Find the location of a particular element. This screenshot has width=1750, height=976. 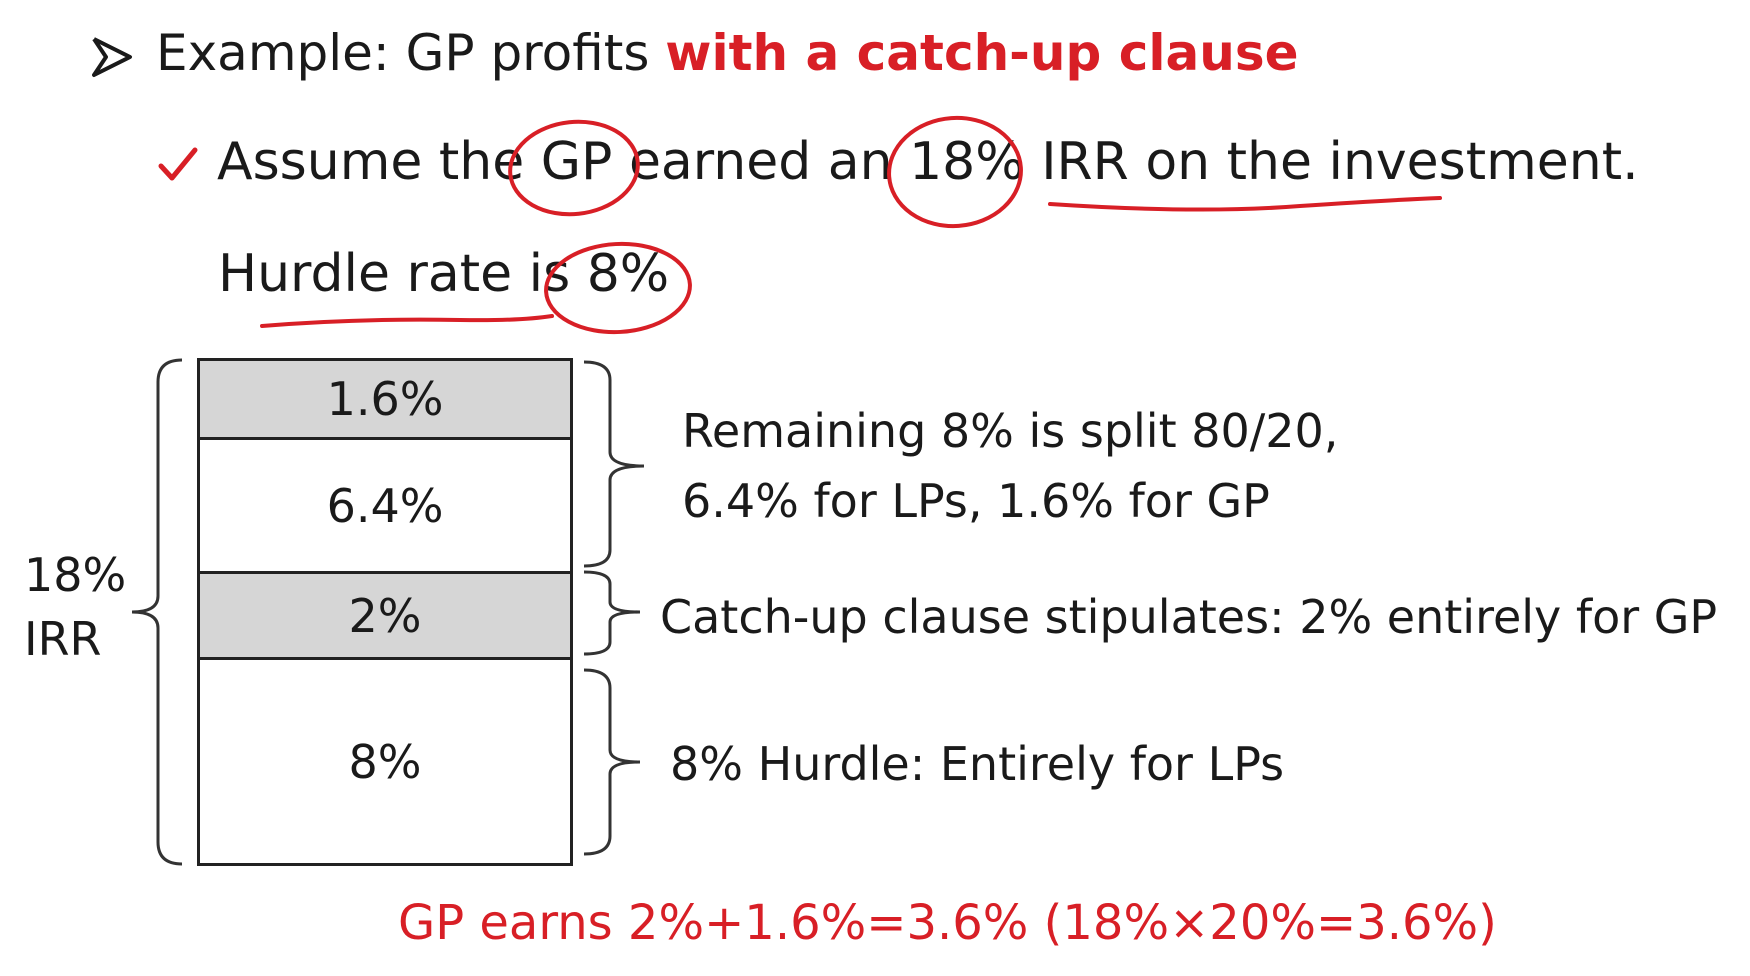

irr-stack: 1.6% 6.4% 2% 8% is located at coordinates (385, 612).